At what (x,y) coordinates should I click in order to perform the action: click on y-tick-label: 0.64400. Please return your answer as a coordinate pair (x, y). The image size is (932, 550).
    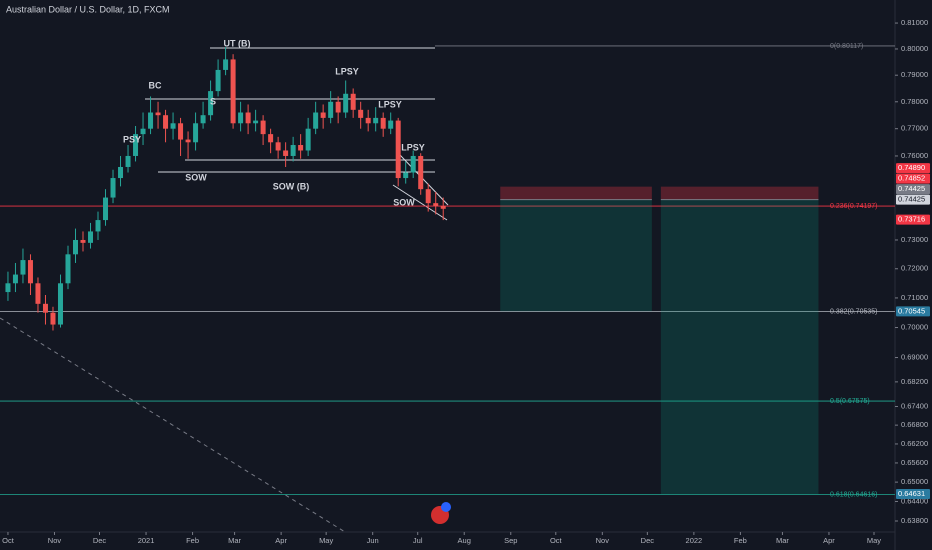
    Looking at the image, I should click on (914, 500).